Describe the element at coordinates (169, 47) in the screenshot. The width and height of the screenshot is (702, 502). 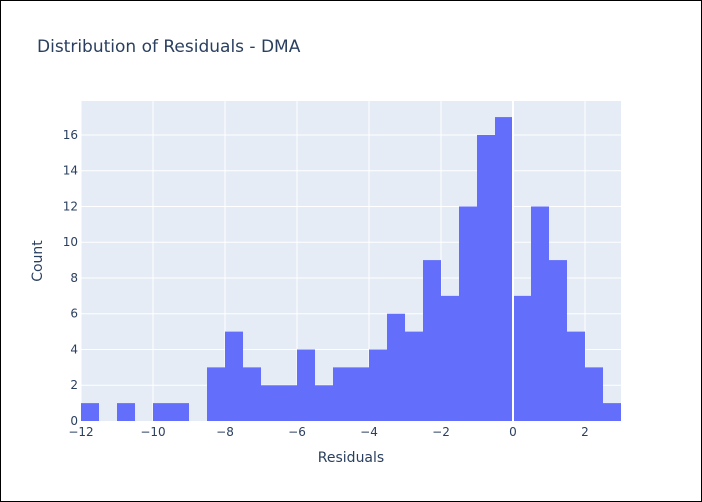
I see `chart-title: Distribution of Residuals - DMA` at that location.